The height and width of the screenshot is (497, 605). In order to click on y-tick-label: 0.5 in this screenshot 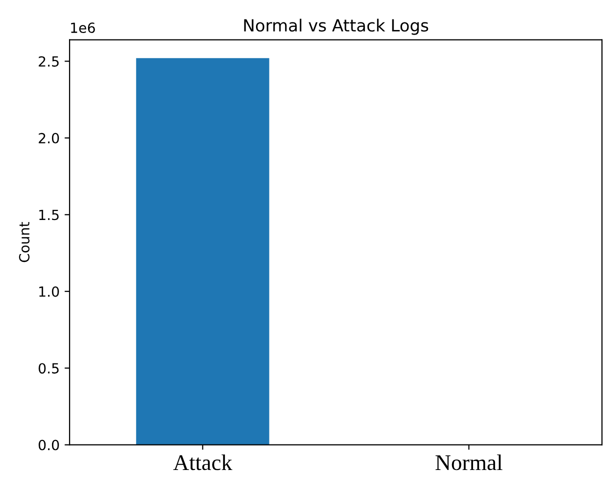, I will do `click(48, 368)`.